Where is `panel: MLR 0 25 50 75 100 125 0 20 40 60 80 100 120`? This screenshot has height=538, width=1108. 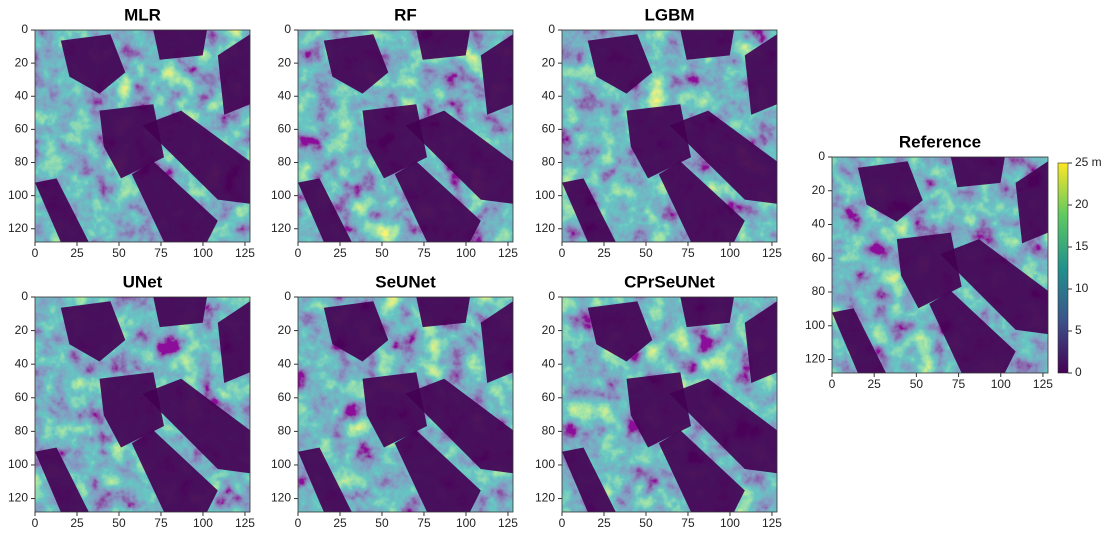
panel: MLR 0 25 50 75 100 125 0 20 40 60 80 100 120 is located at coordinates (131, 132).